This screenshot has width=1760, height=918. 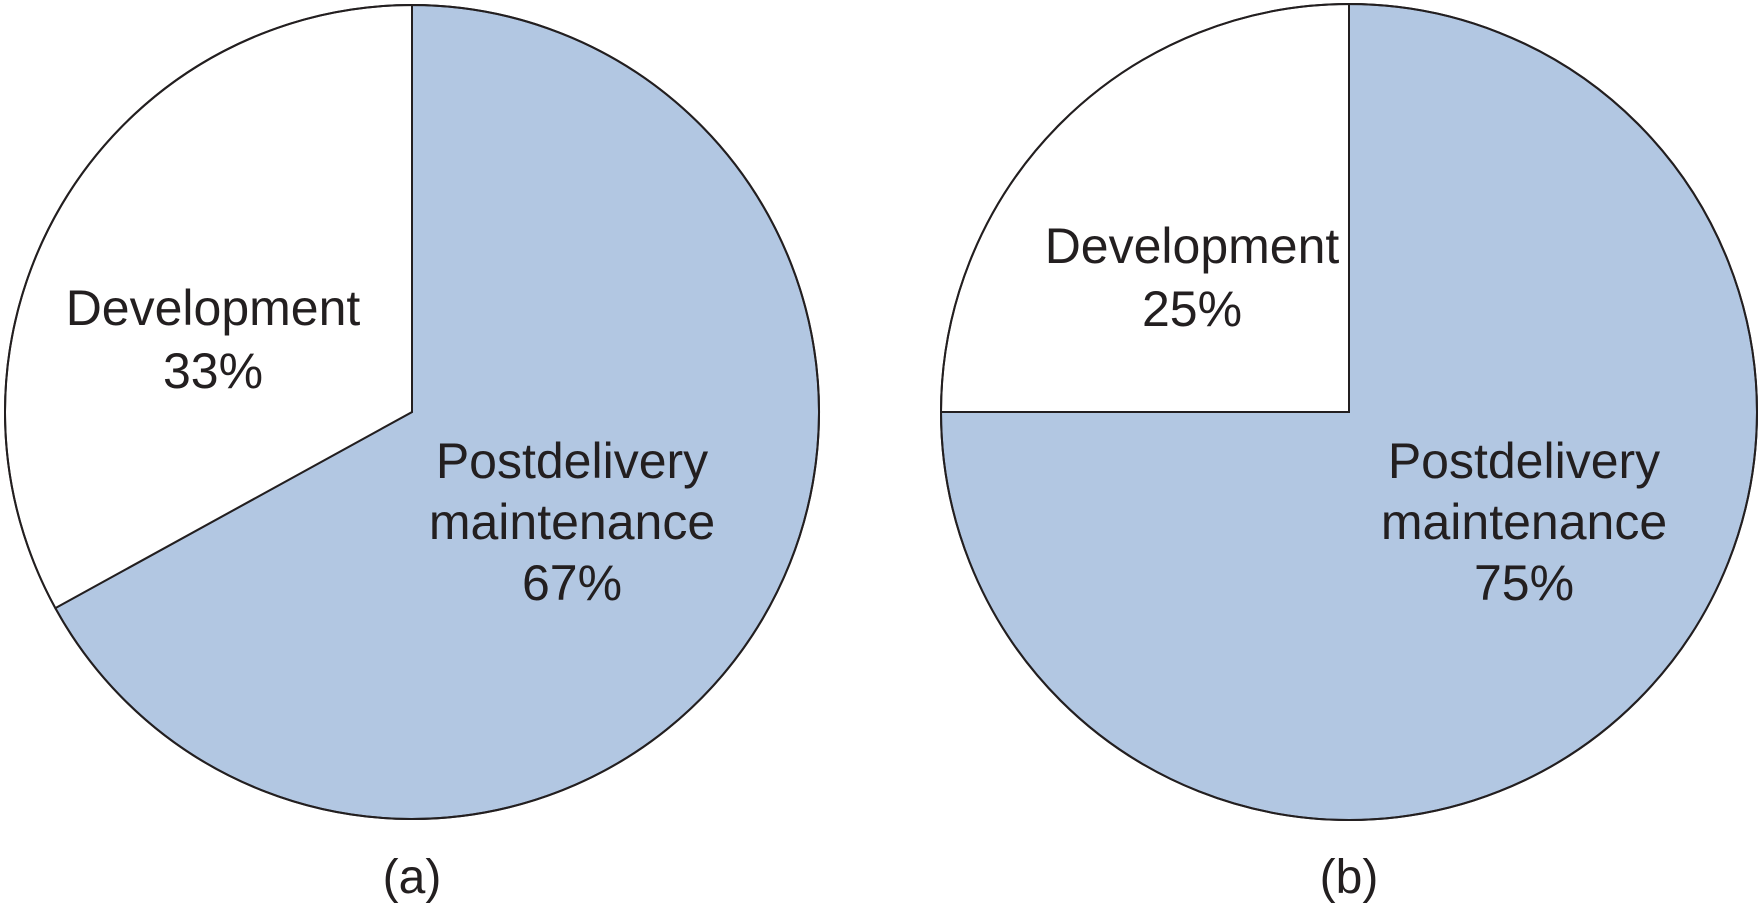 What do you see at coordinates (1192, 277) in the screenshot?
I see `slice-label-development: Development 25%` at bounding box center [1192, 277].